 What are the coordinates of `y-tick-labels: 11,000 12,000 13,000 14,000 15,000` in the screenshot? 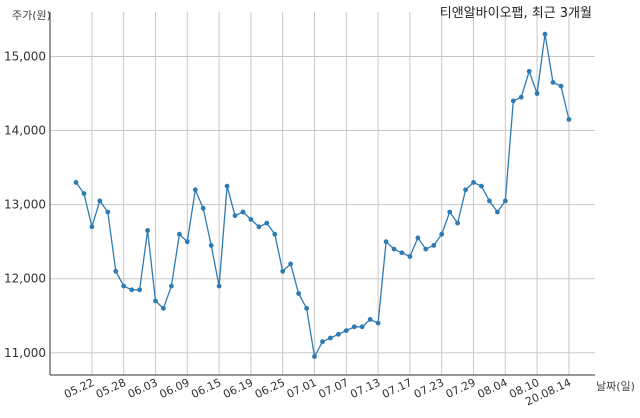 It's located at (25, 204).